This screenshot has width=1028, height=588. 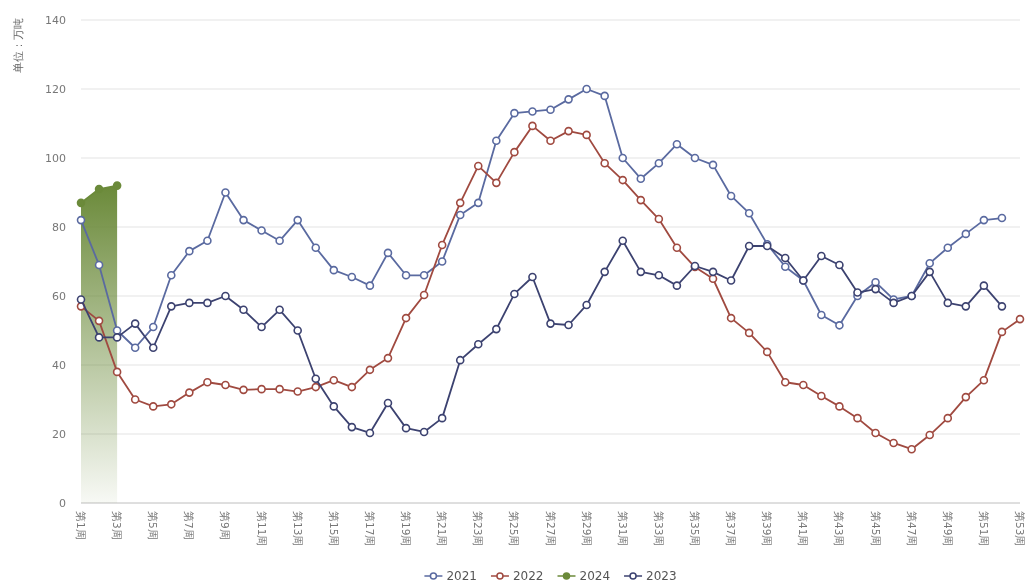 What do you see at coordinates (731, 529) in the screenshot?
I see `x-tick-label: 第37周` at bounding box center [731, 529].